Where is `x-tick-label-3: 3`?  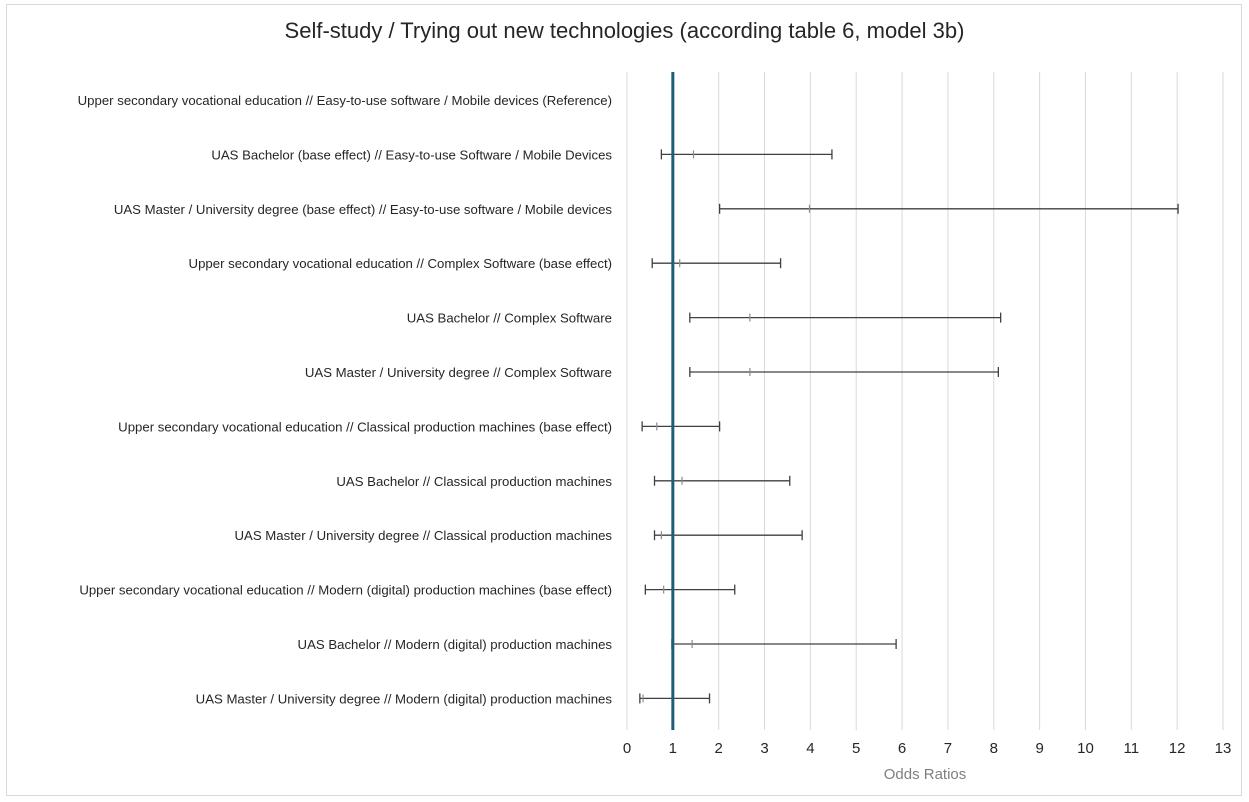
x-tick-label-3: 3 is located at coordinates (764, 748).